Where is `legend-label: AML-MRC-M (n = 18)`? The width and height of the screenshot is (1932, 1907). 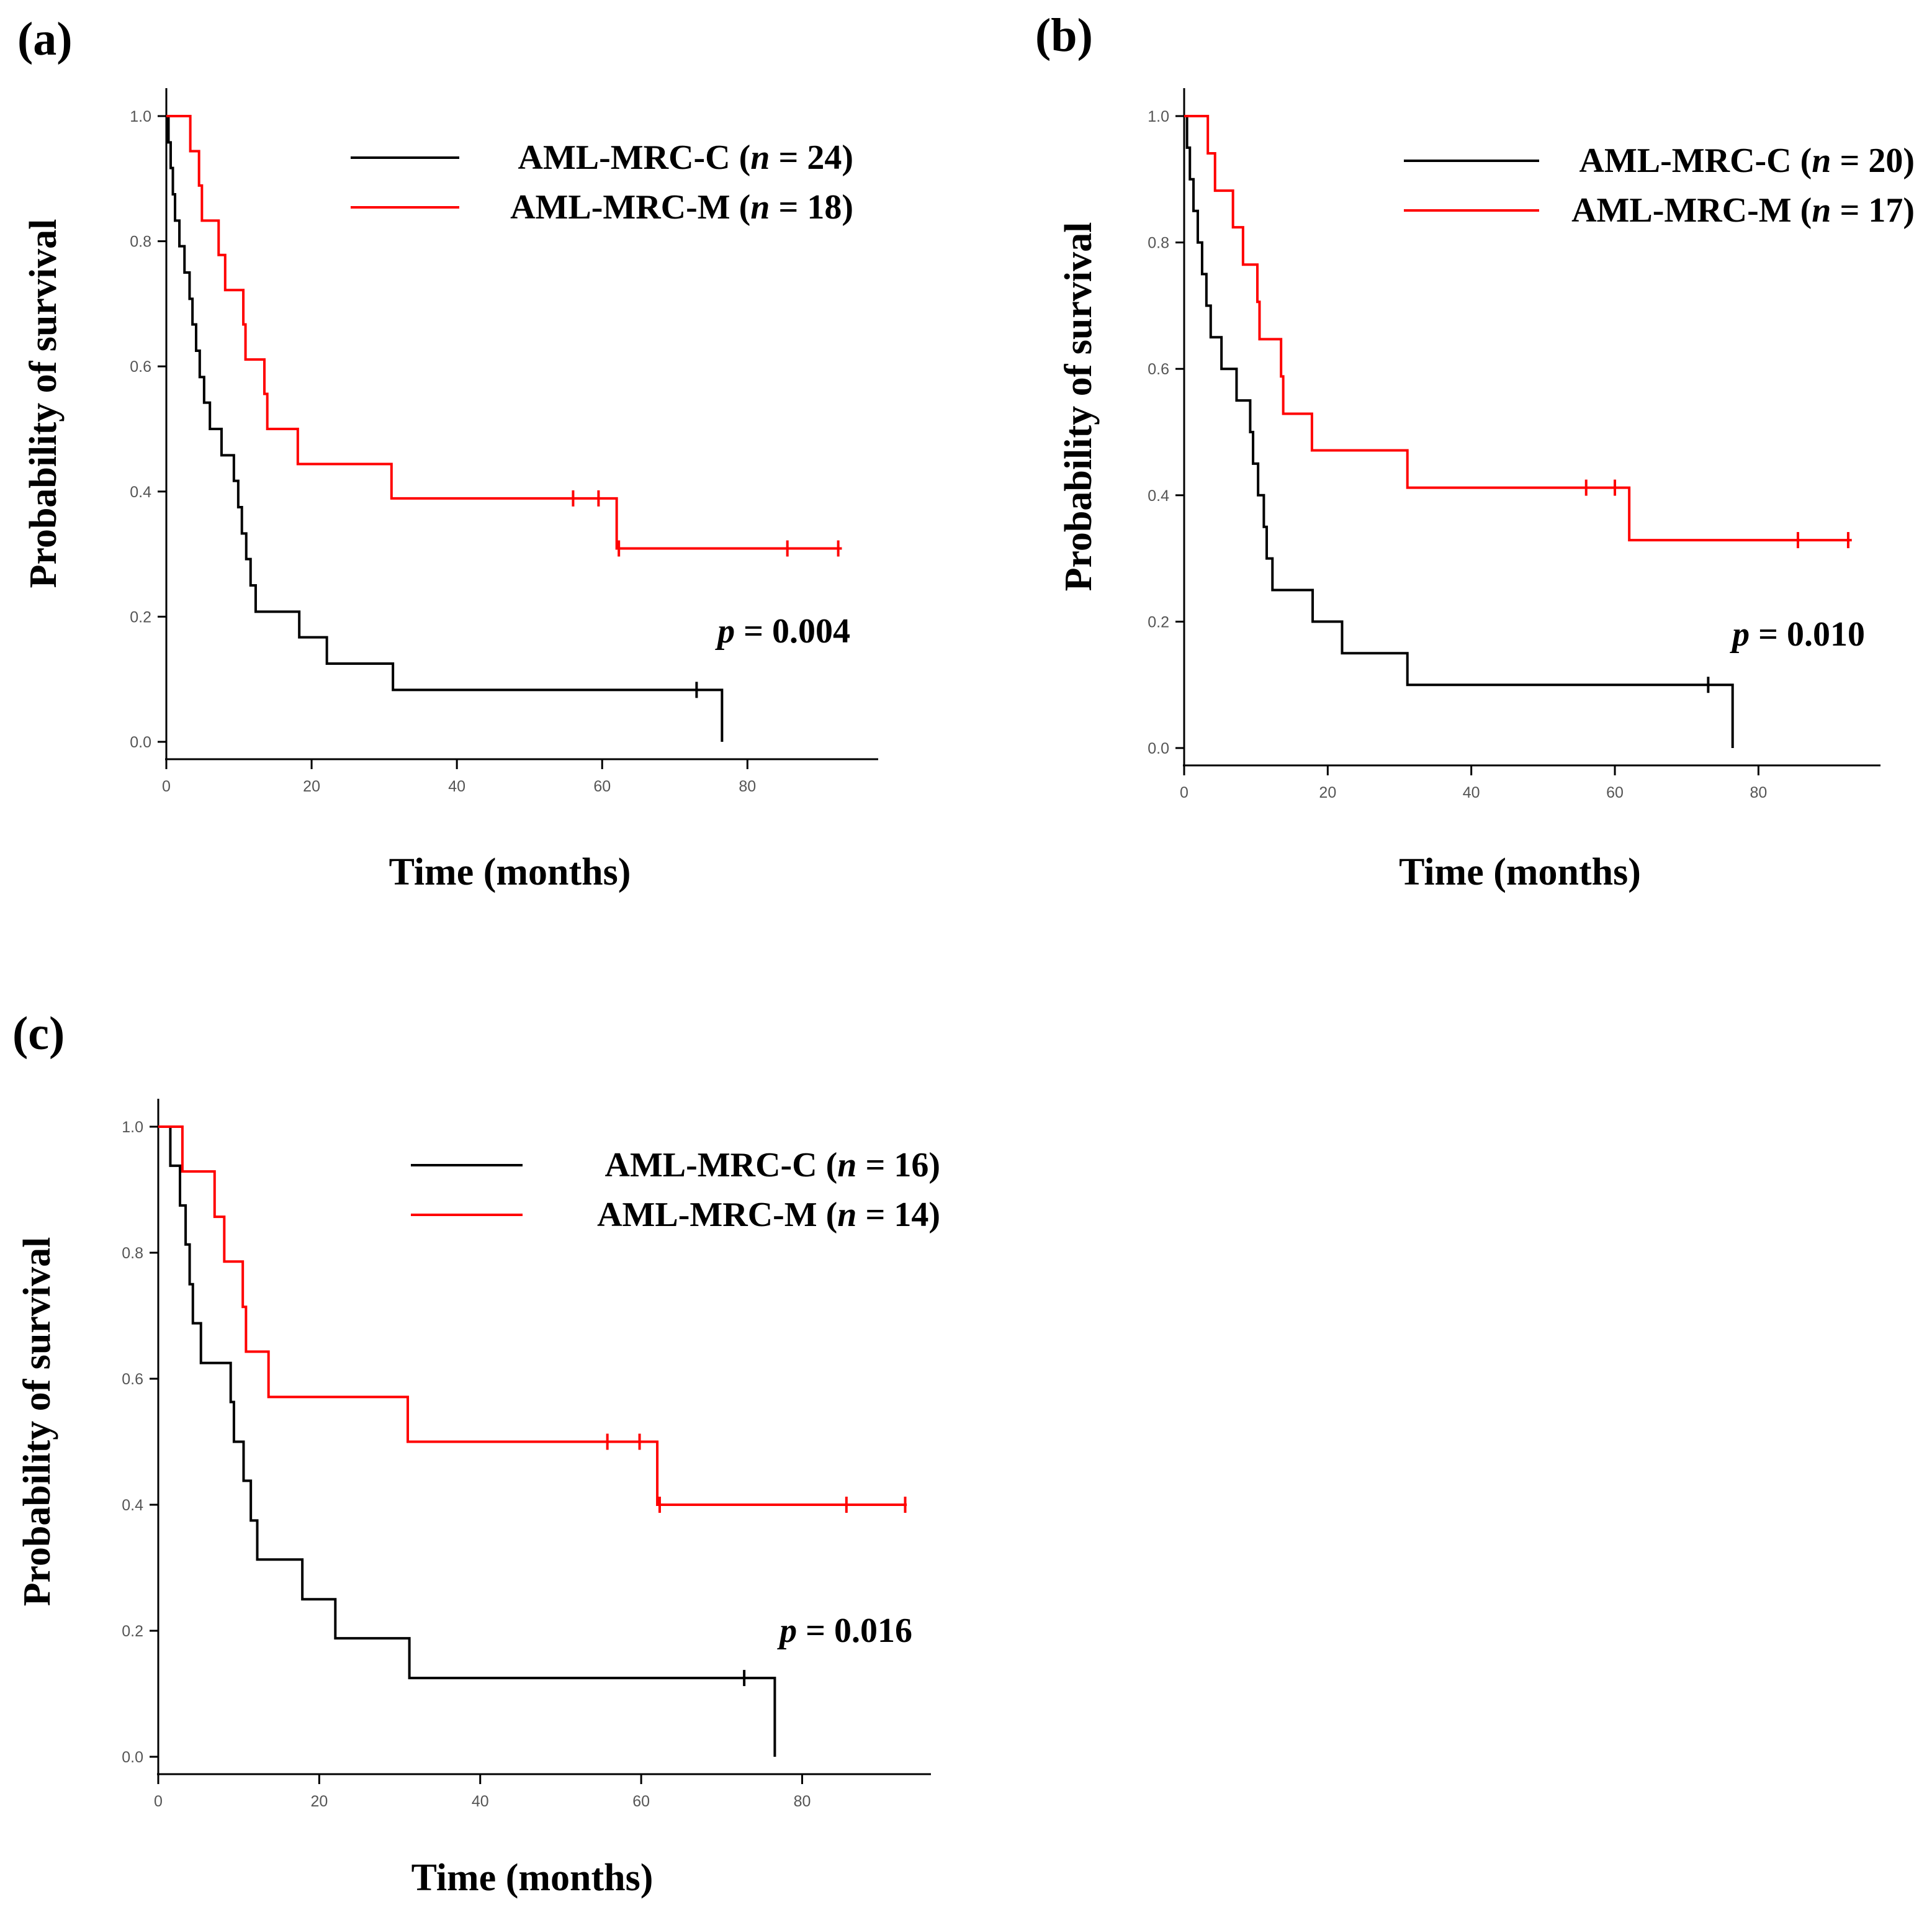
legend-label: AML-MRC-M (n = 18) is located at coordinates (681, 207).